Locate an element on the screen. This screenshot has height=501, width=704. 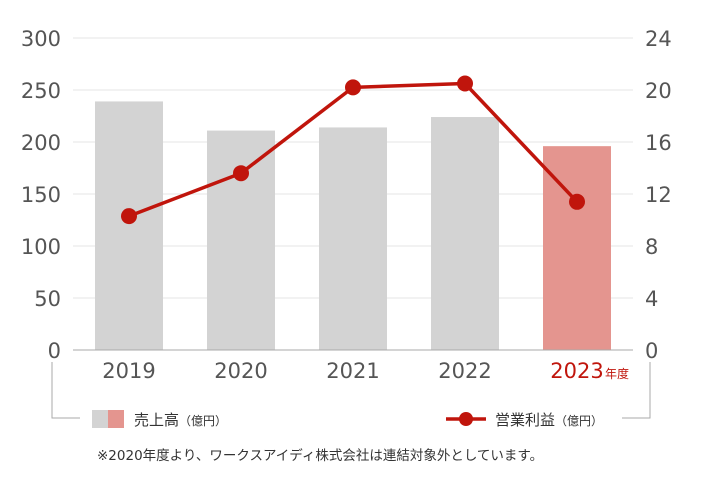
x-axis-labels: 2019 2020 2021 2022 2023 年度 is located at coordinates (365, 371).